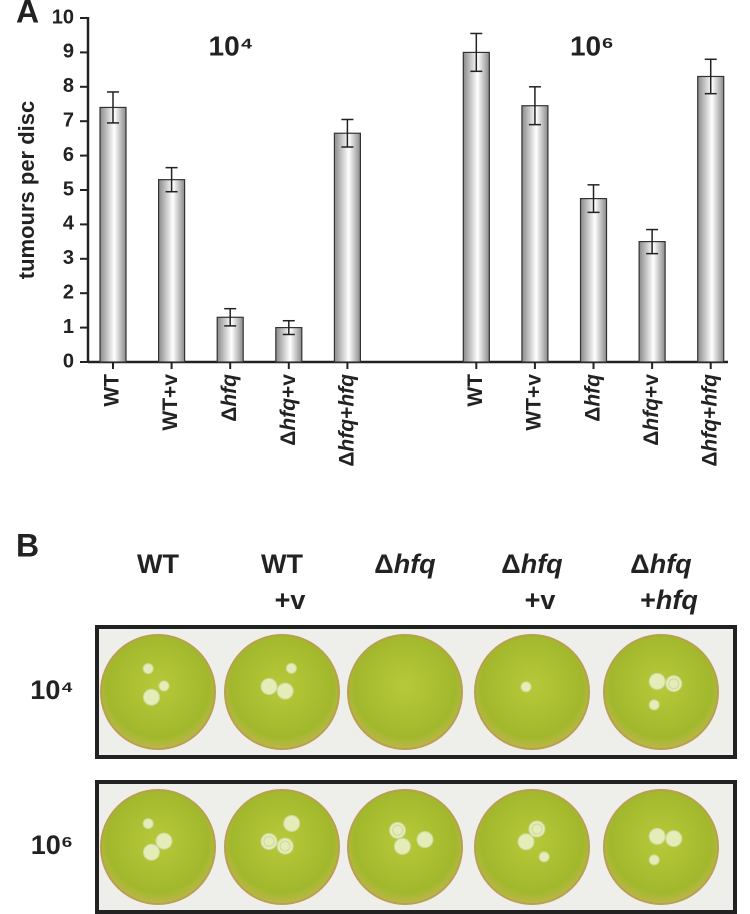 The height and width of the screenshot is (914, 750). I want to click on y-tick-label: 1, so click(68, 327).